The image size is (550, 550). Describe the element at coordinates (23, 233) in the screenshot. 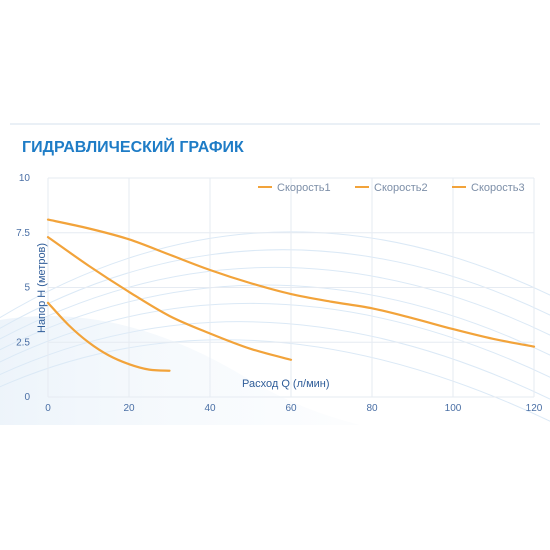

I see `y-tick-label: 7.5` at that location.